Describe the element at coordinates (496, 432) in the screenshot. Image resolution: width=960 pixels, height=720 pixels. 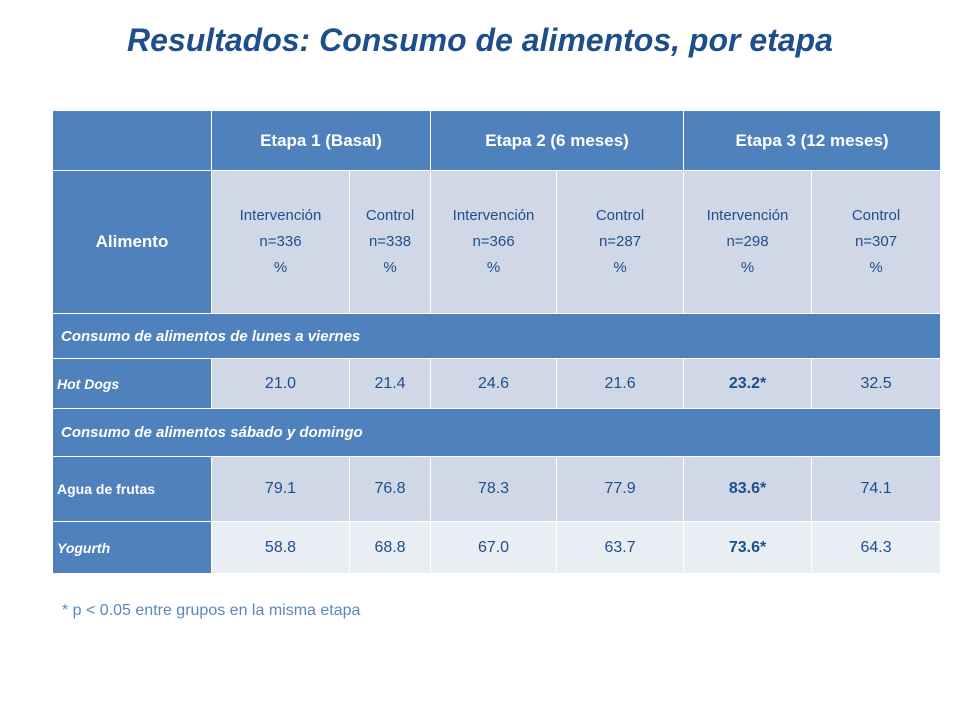
I see `section-header-weekend: Consumo de alimentos sábado y domingo` at that location.